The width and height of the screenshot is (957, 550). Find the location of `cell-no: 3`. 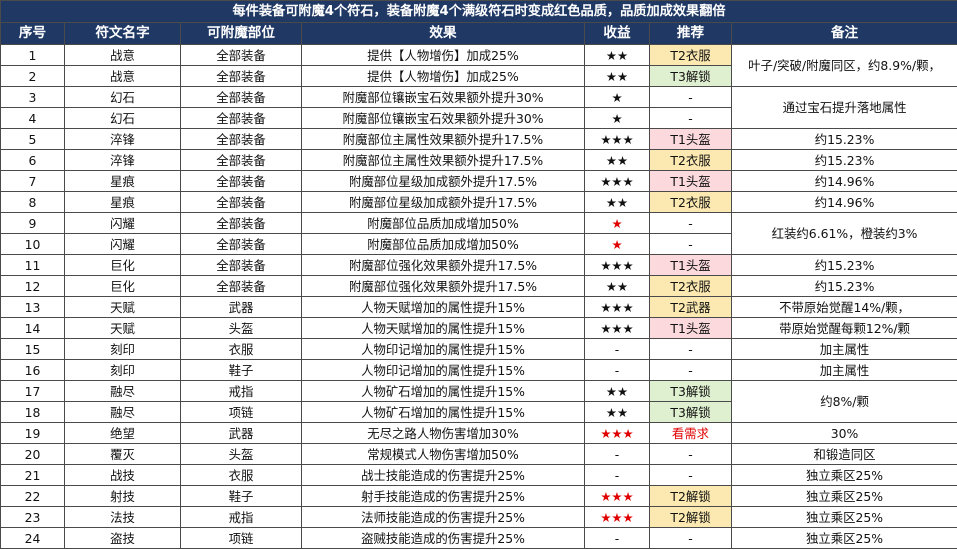

cell-no: 3 is located at coordinates (32, 97).